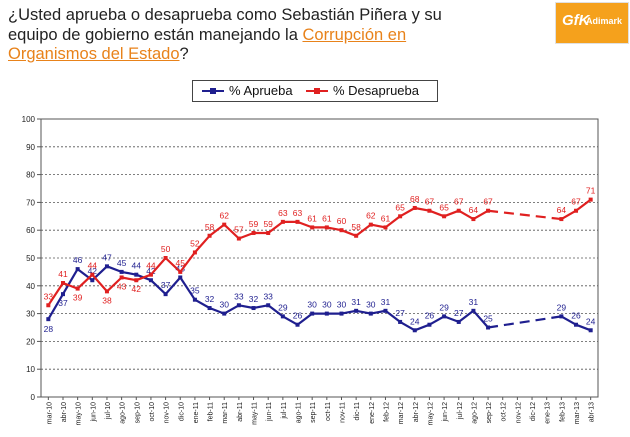  What do you see at coordinates (430, 413) in the screenshot?
I see `x-tick-label: may-12` at bounding box center [430, 413].